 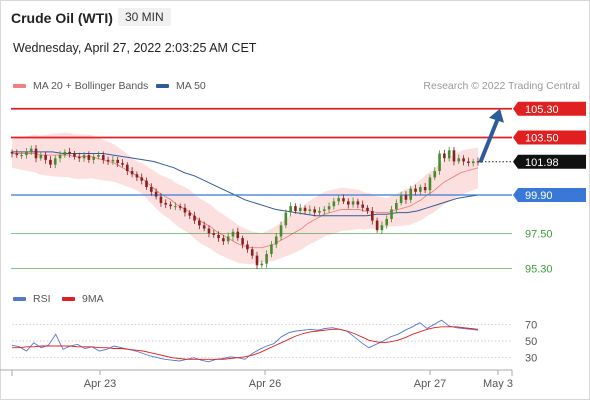 I want to click on datetime-label: Wednesday, April 27, 2022 2:03:25 AM CET, so click(x=135, y=48).